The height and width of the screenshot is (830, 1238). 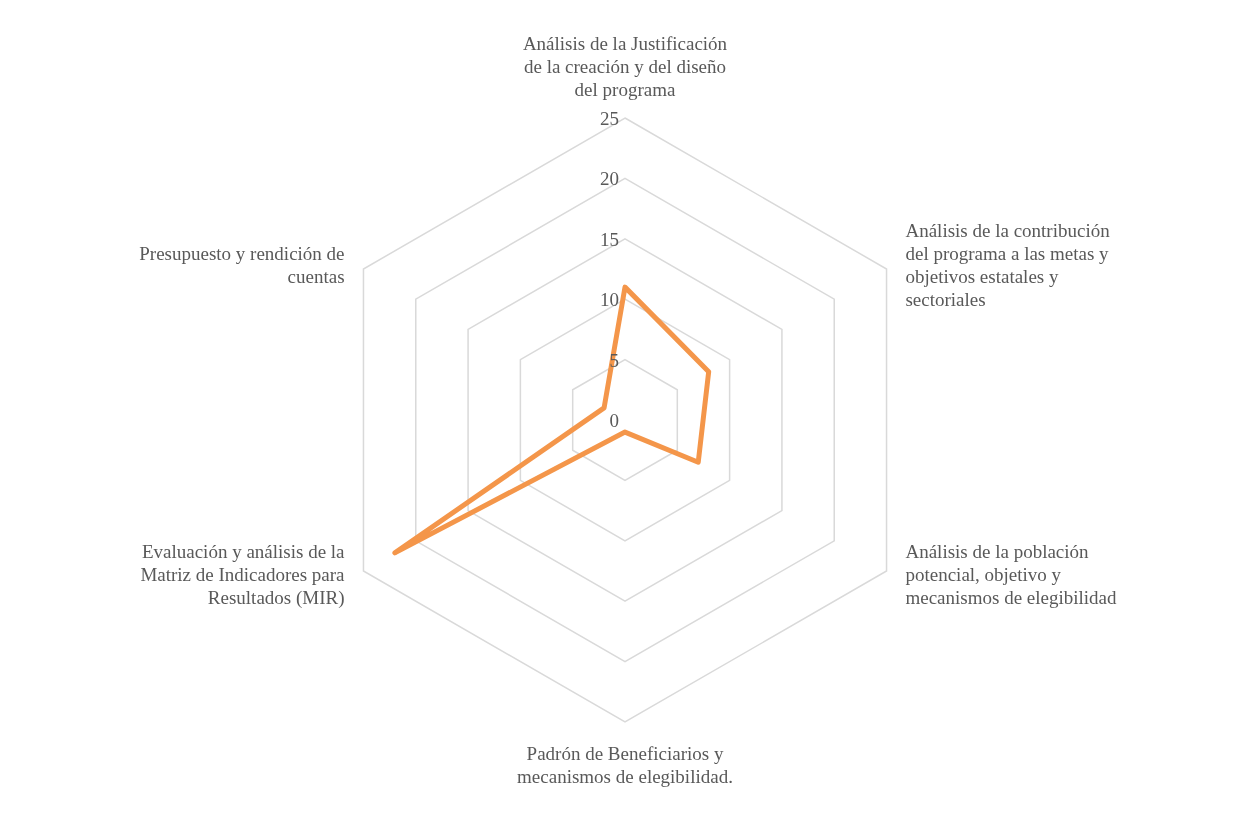 I want to click on y-tick-label: 15, so click(x=609, y=239).